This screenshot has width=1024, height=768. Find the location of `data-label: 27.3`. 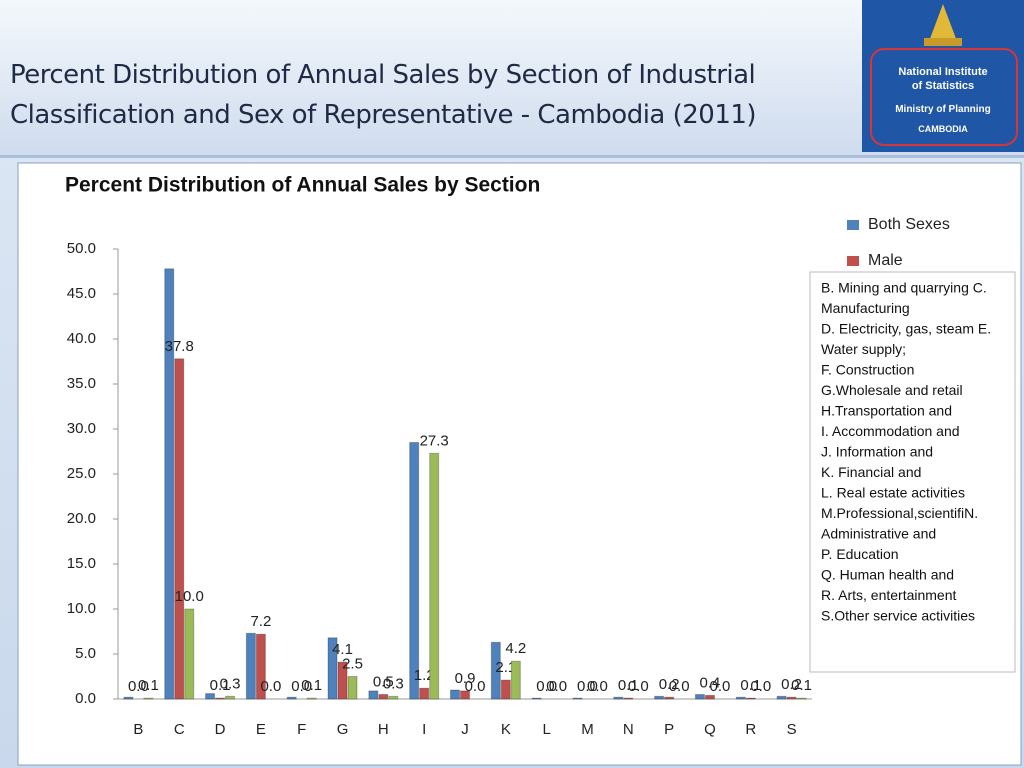

data-label: 27.3 is located at coordinates (434, 440).